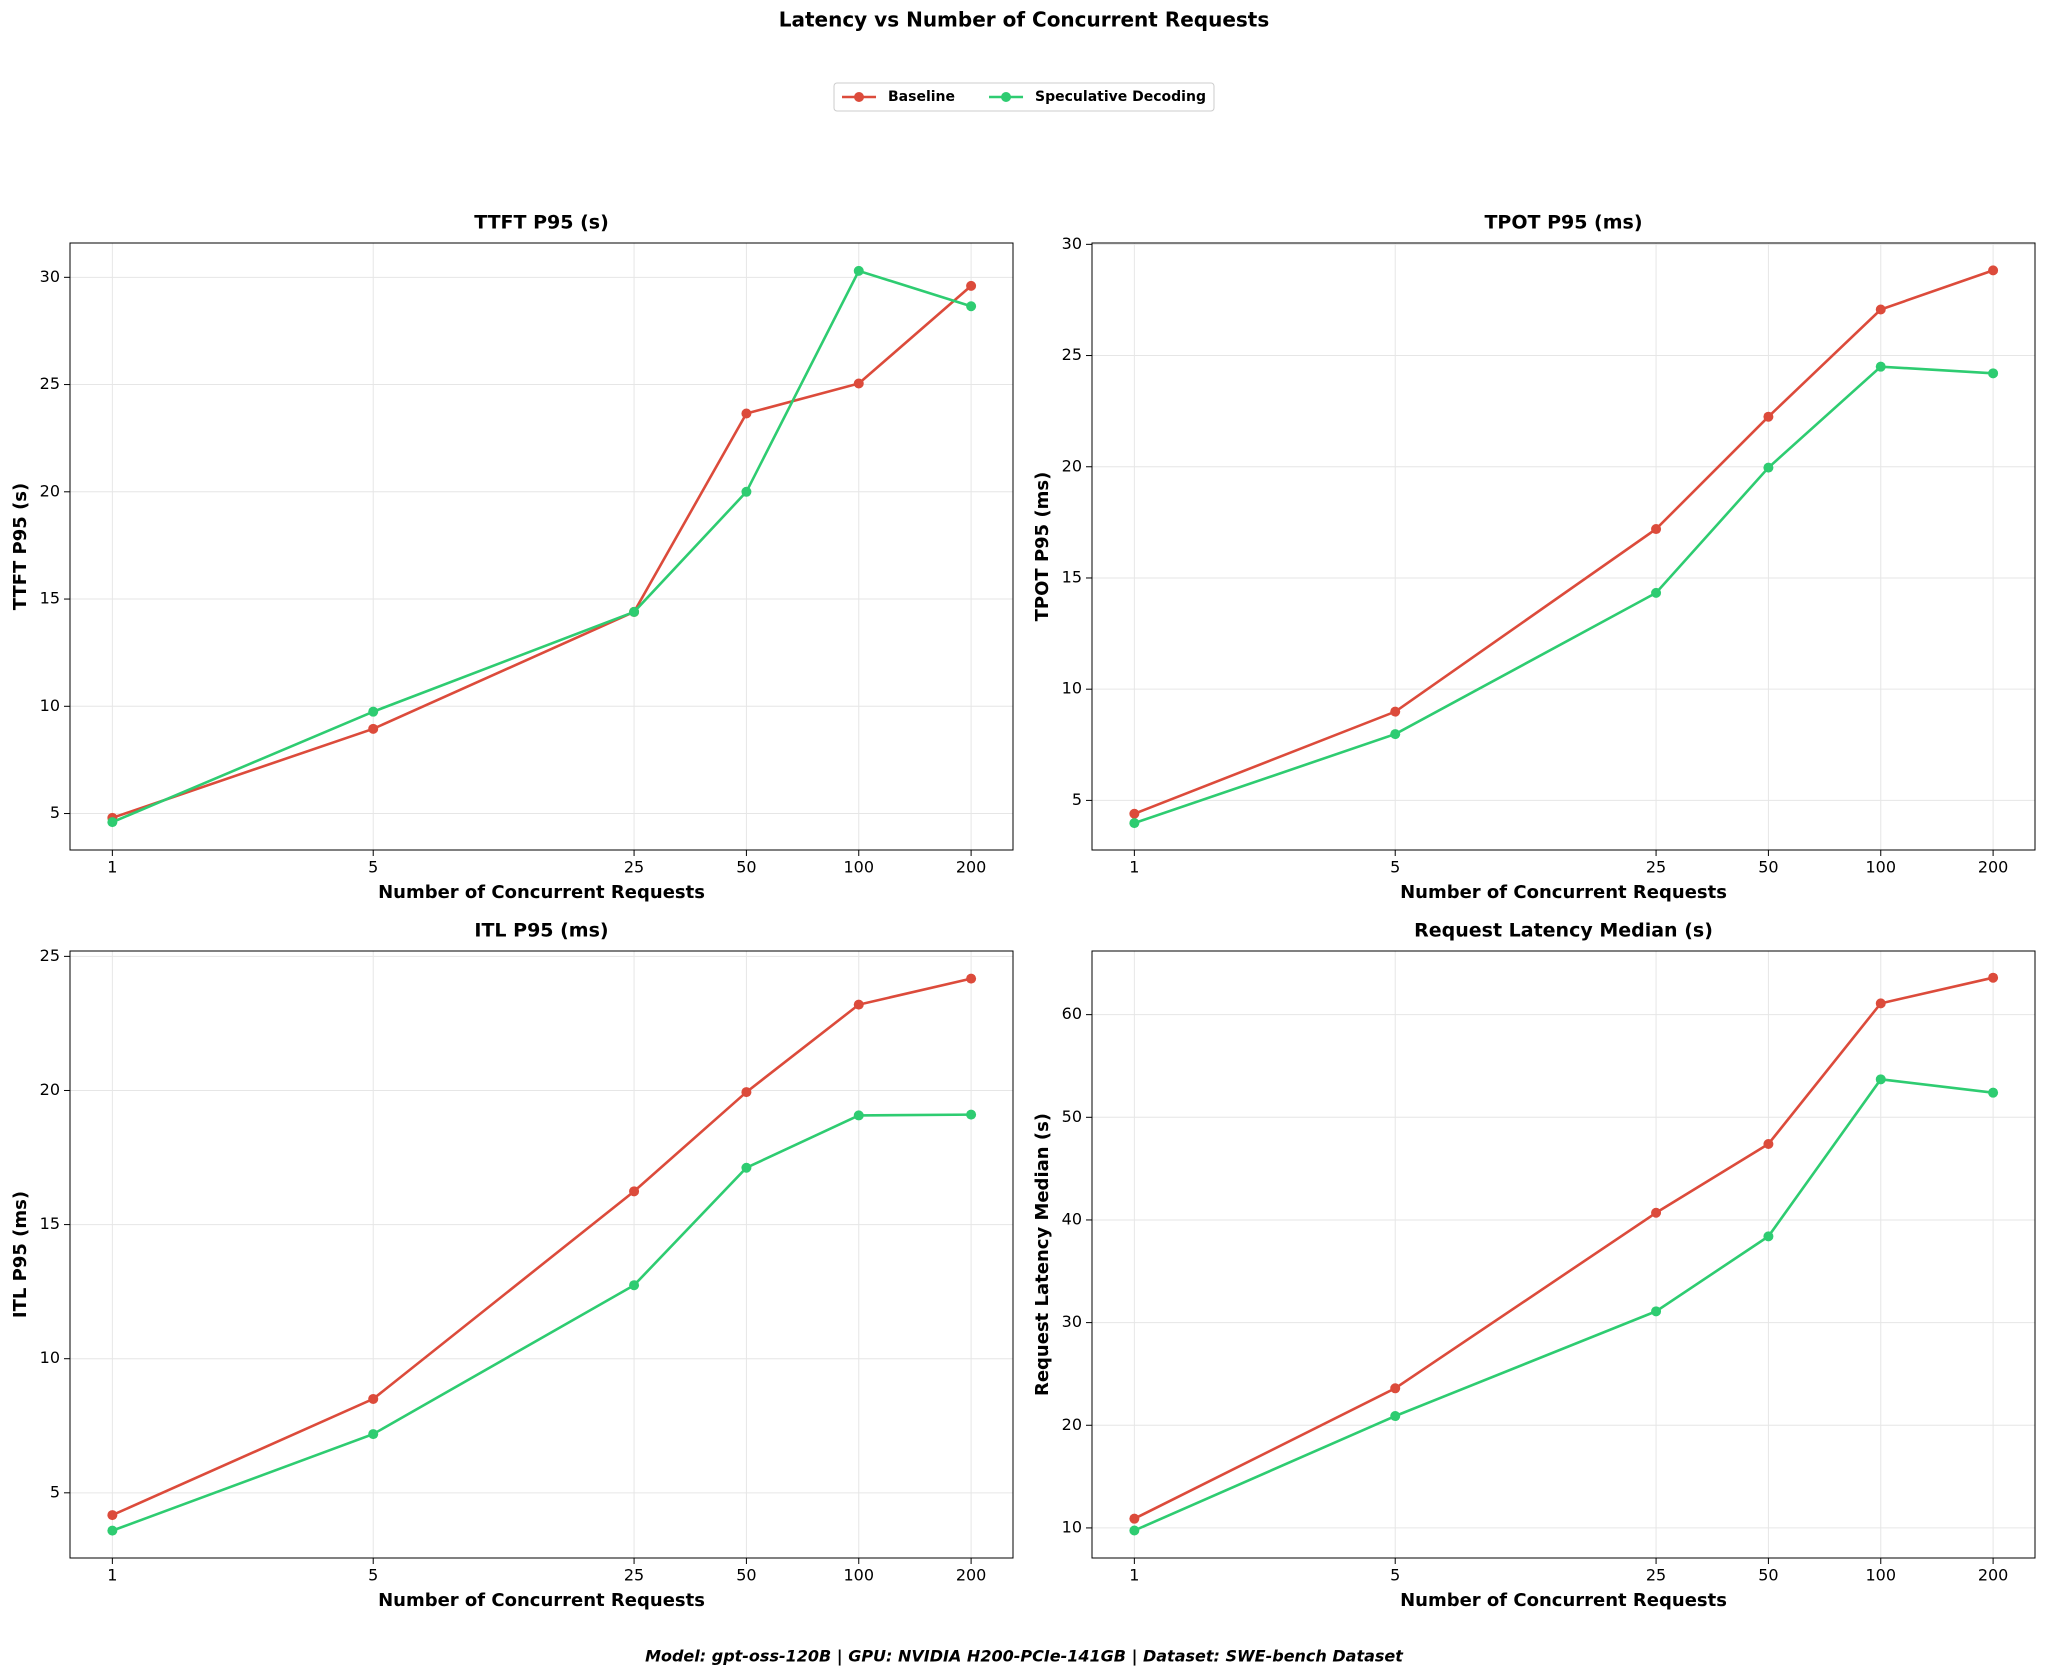 The image size is (2048, 1680). I want to click on chart-title: Request Latency Median (s), so click(1563, 931).